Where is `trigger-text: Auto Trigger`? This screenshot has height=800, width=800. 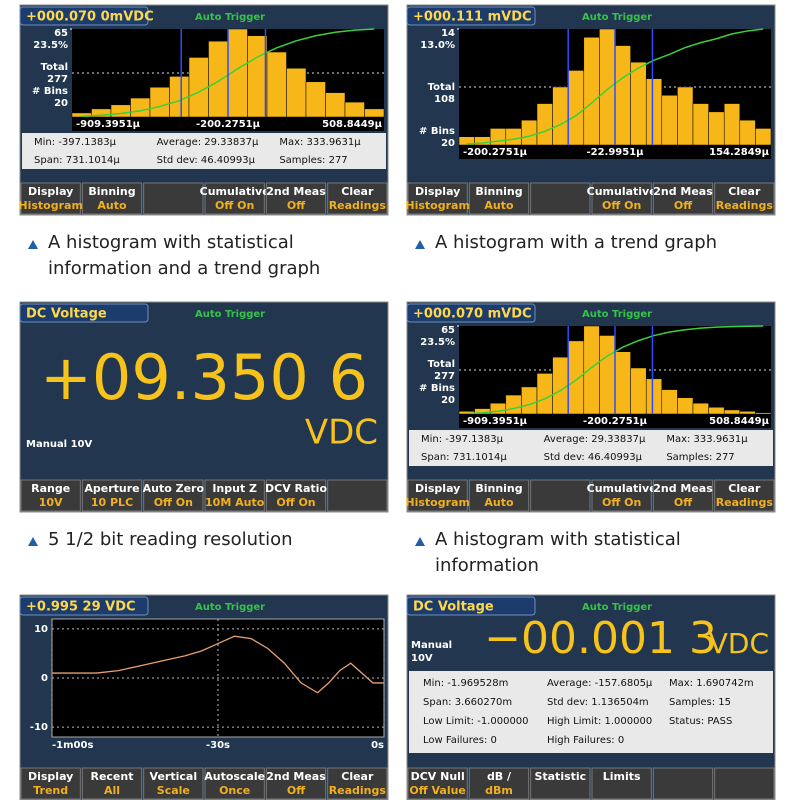 trigger-text: Auto Trigger is located at coordinates (230, 607).